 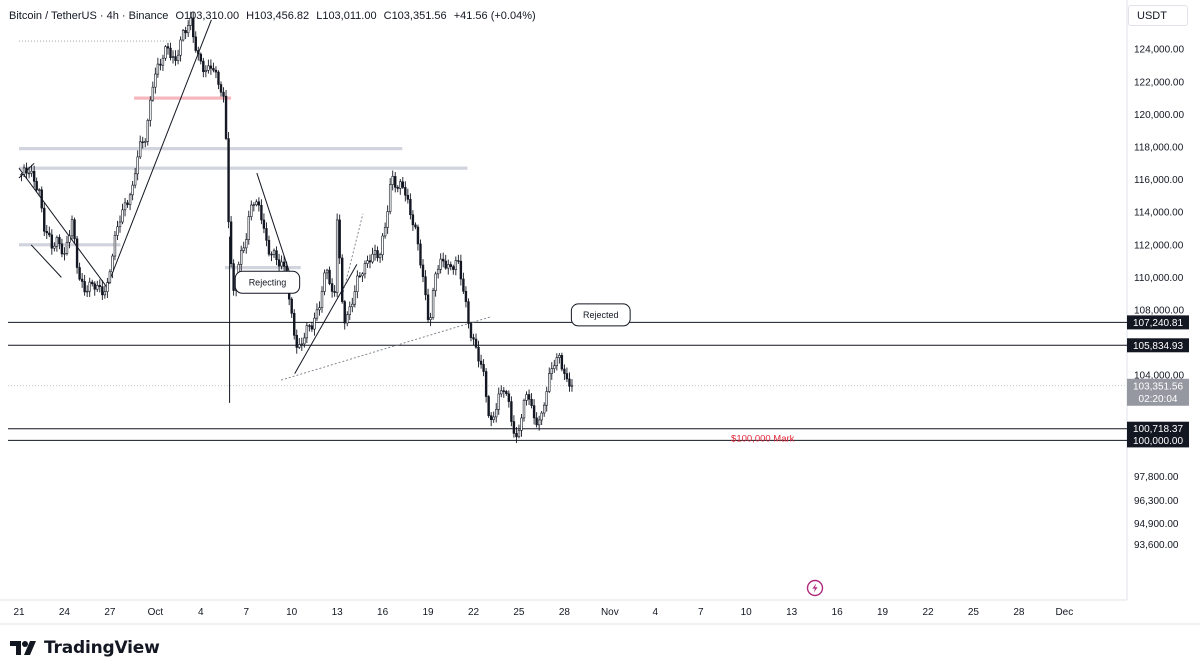 I want to click on y-tick-label: 97,800.00, so click(x=1156, y=477).